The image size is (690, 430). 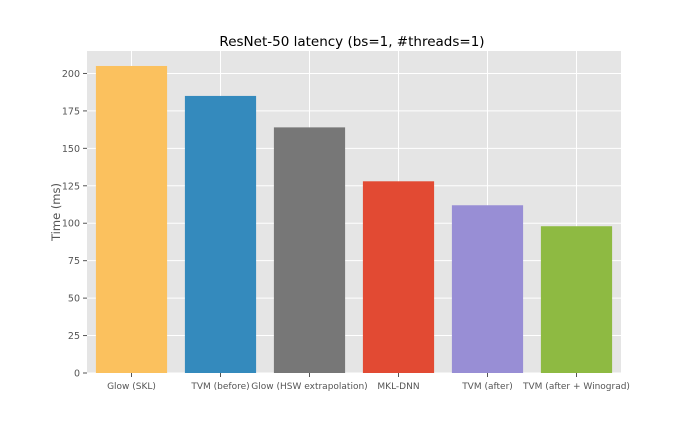 I want to click on x-tick-label: TVM (before), so click(x=219, y=387).